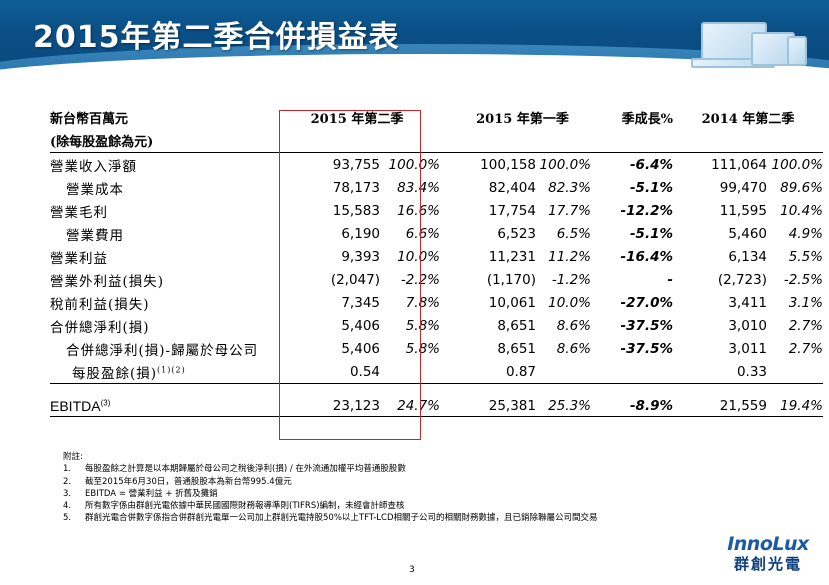 The width and height of the screenshot is (829, 585). Describe the element at coordinates (165, 372) in the screenshot. I see `row-label: 每股盈餘(損)(1)(2)` at that location.